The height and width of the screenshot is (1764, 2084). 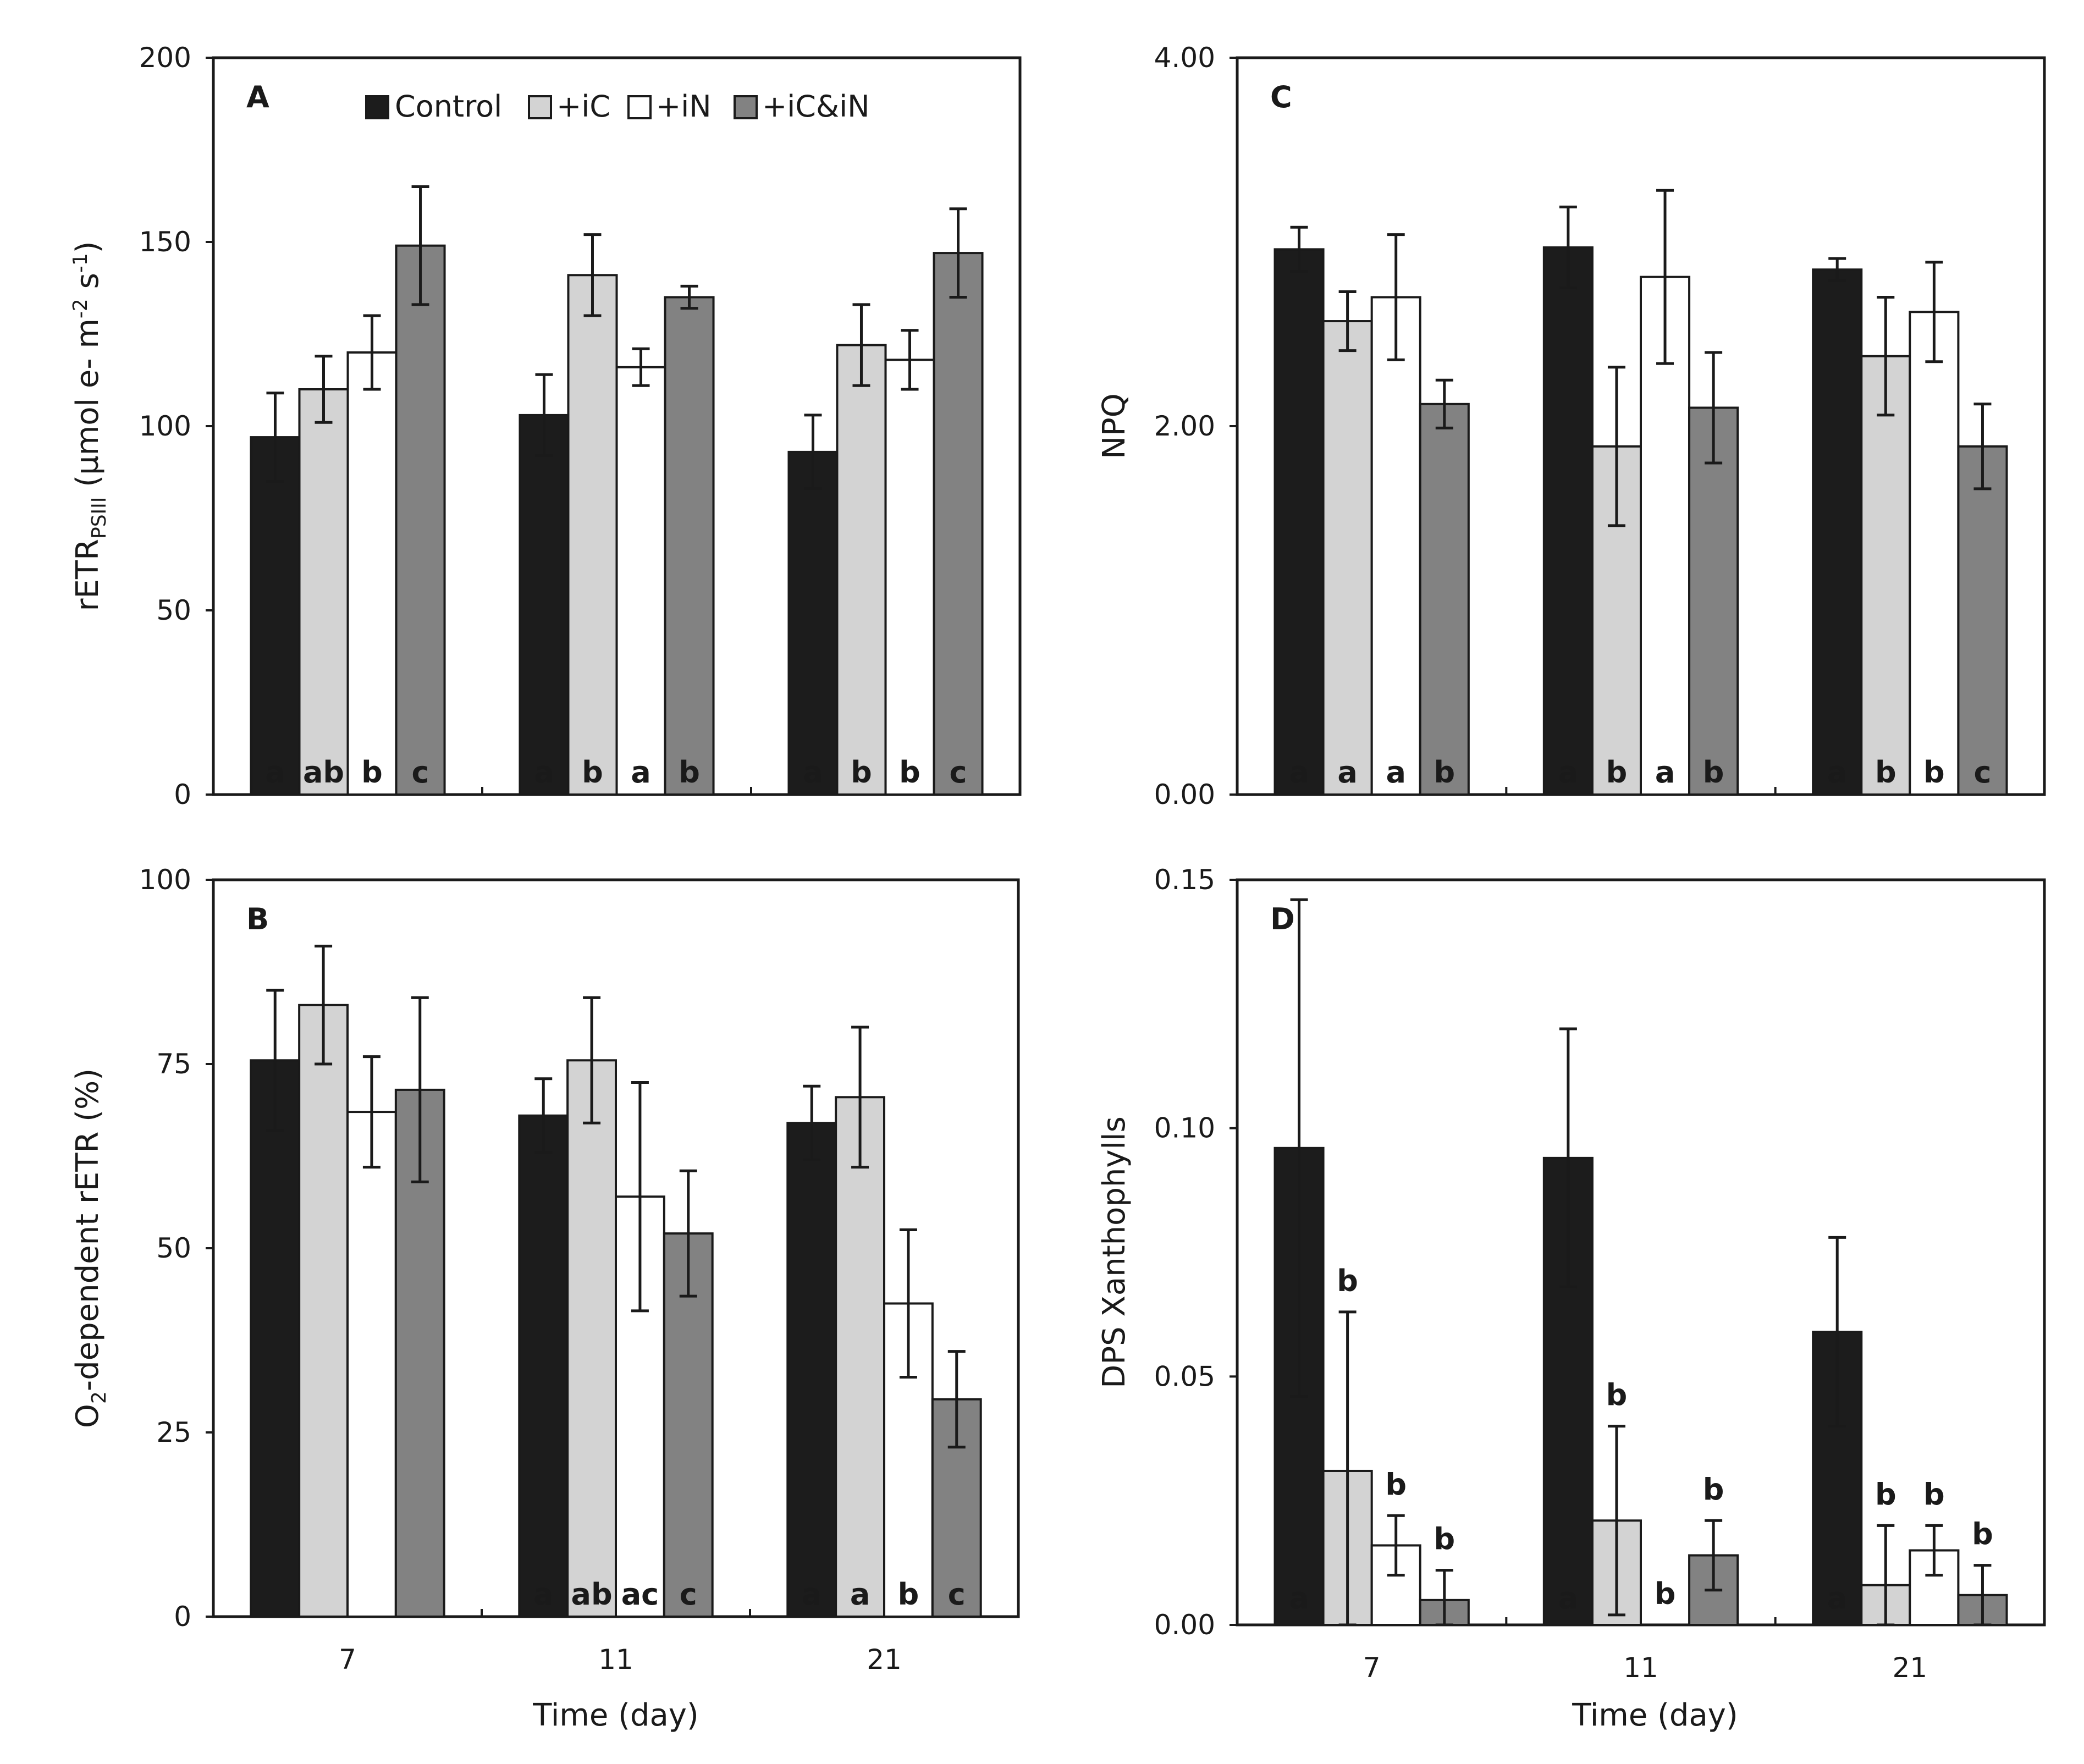 I want to click on y-tick-label: 150, so click(x=165, y=242).